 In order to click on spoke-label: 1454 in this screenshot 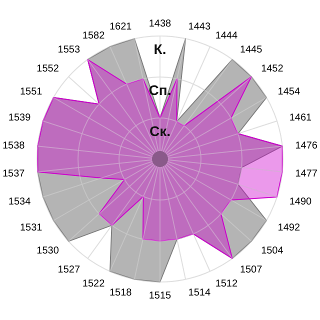, I will do `click(289, 92)`.